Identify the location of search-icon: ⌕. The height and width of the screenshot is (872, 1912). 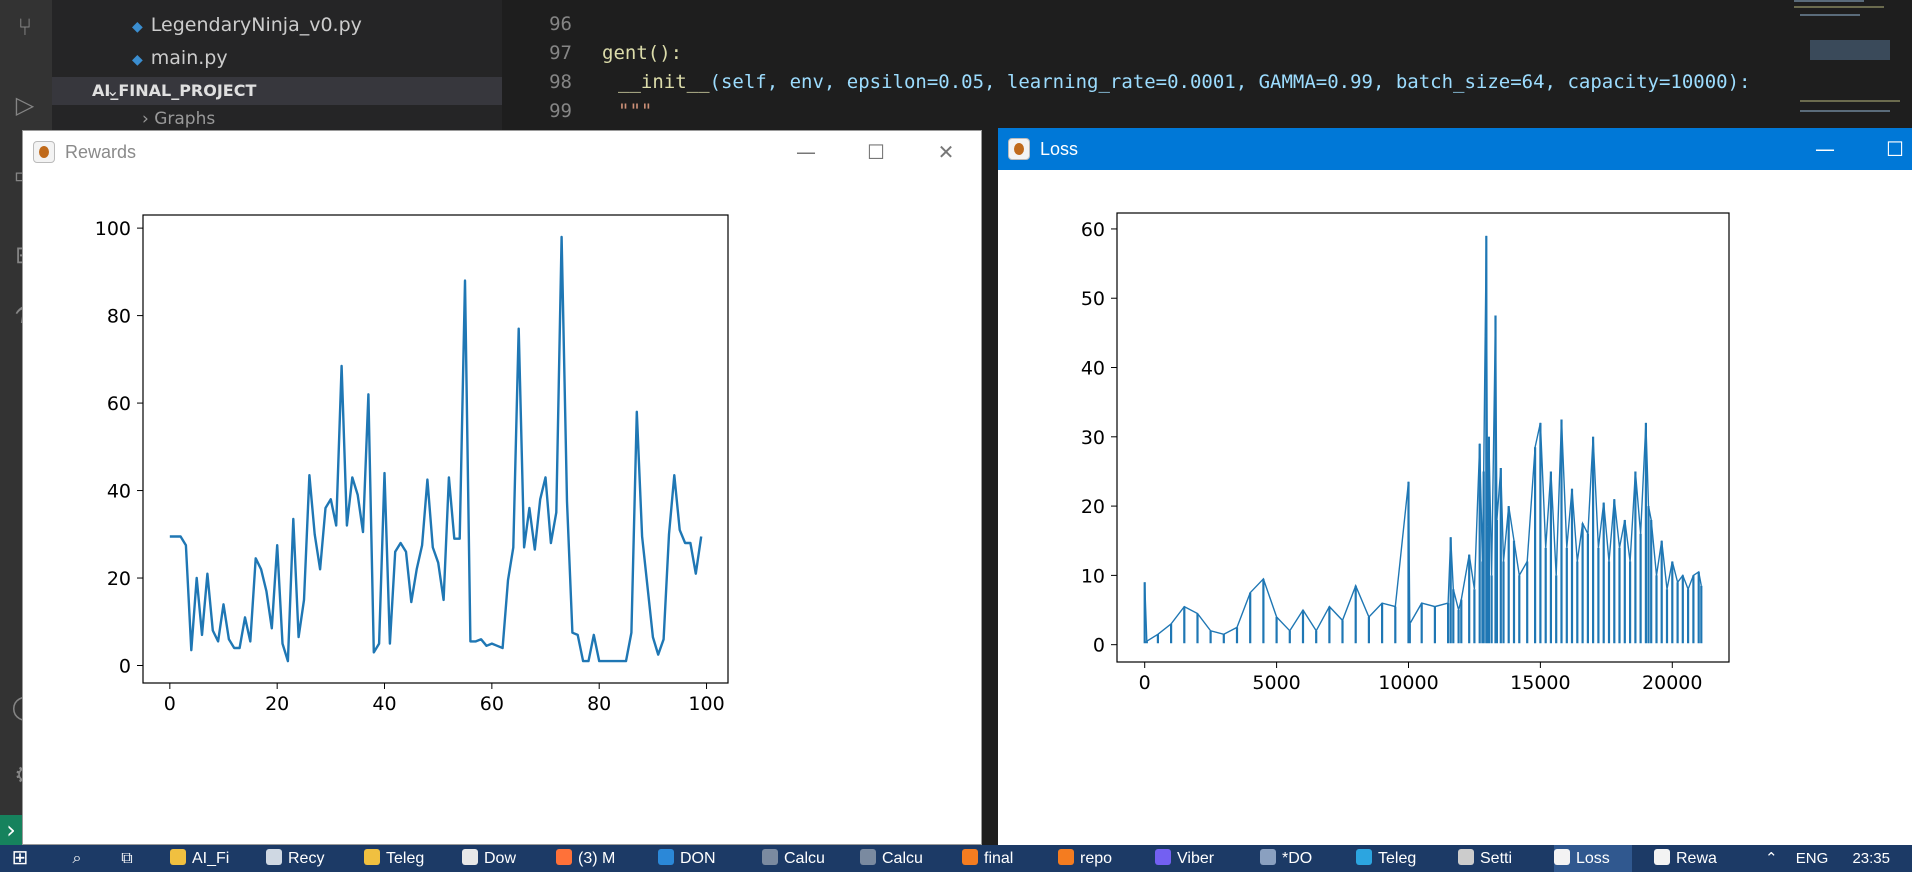
(77, 858).